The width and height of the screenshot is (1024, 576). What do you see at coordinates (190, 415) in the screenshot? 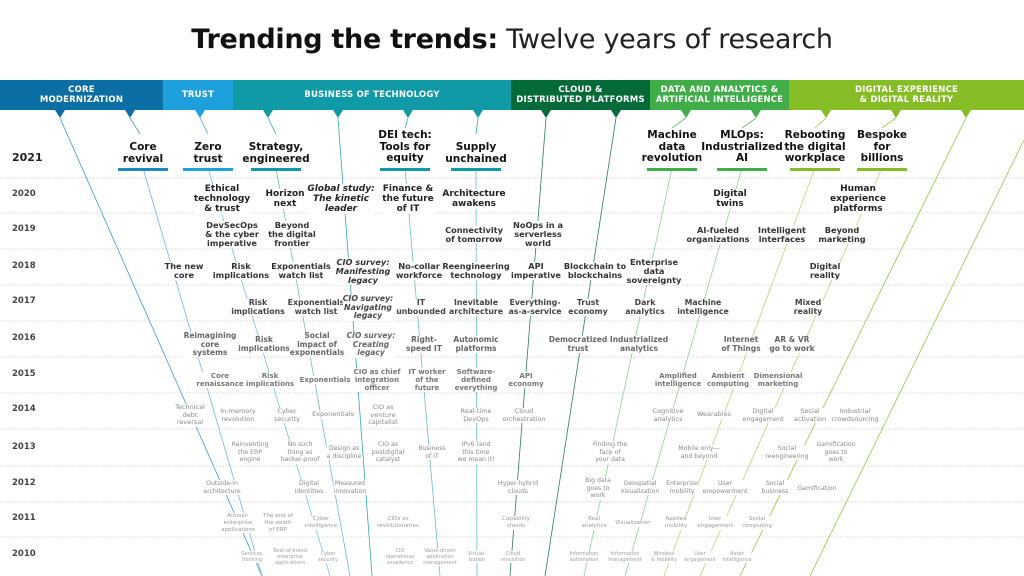
I see `trend-2014-0: Technical debt reversal` at bounding box center [190, 415].